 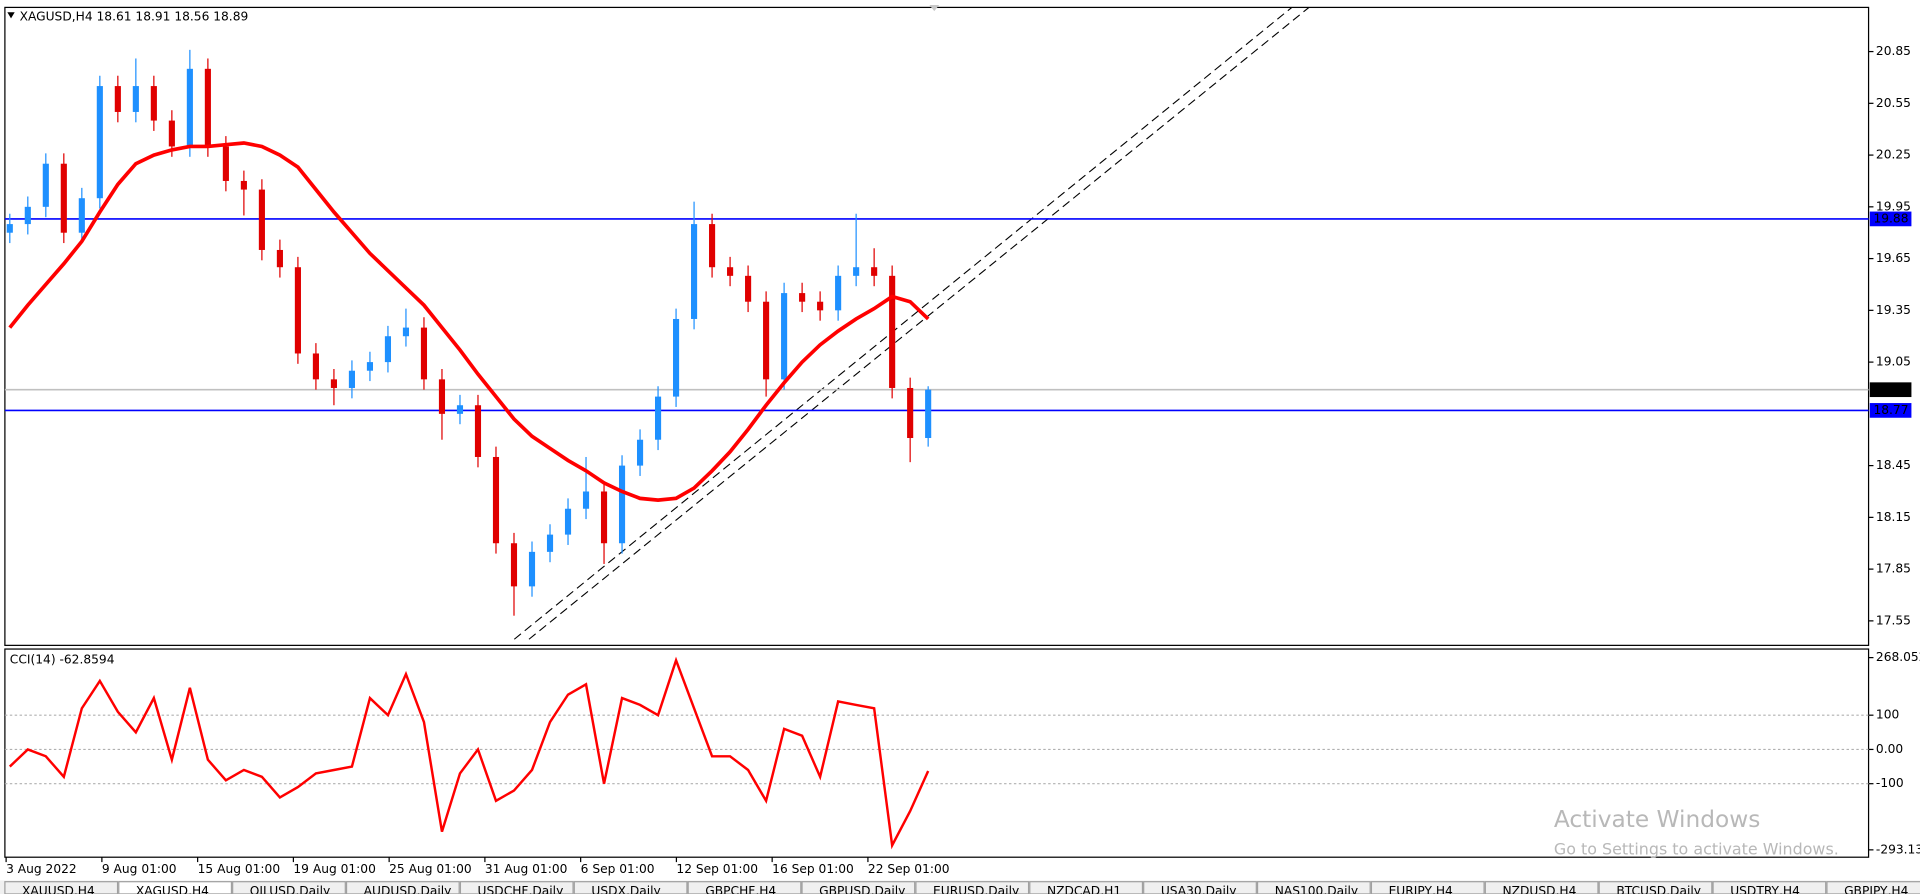 What do you see at coordinates (618, 869) in the screenshot?
I see `x-tick-label: 6 Sep 01:00` at bounding box center [618, 869].